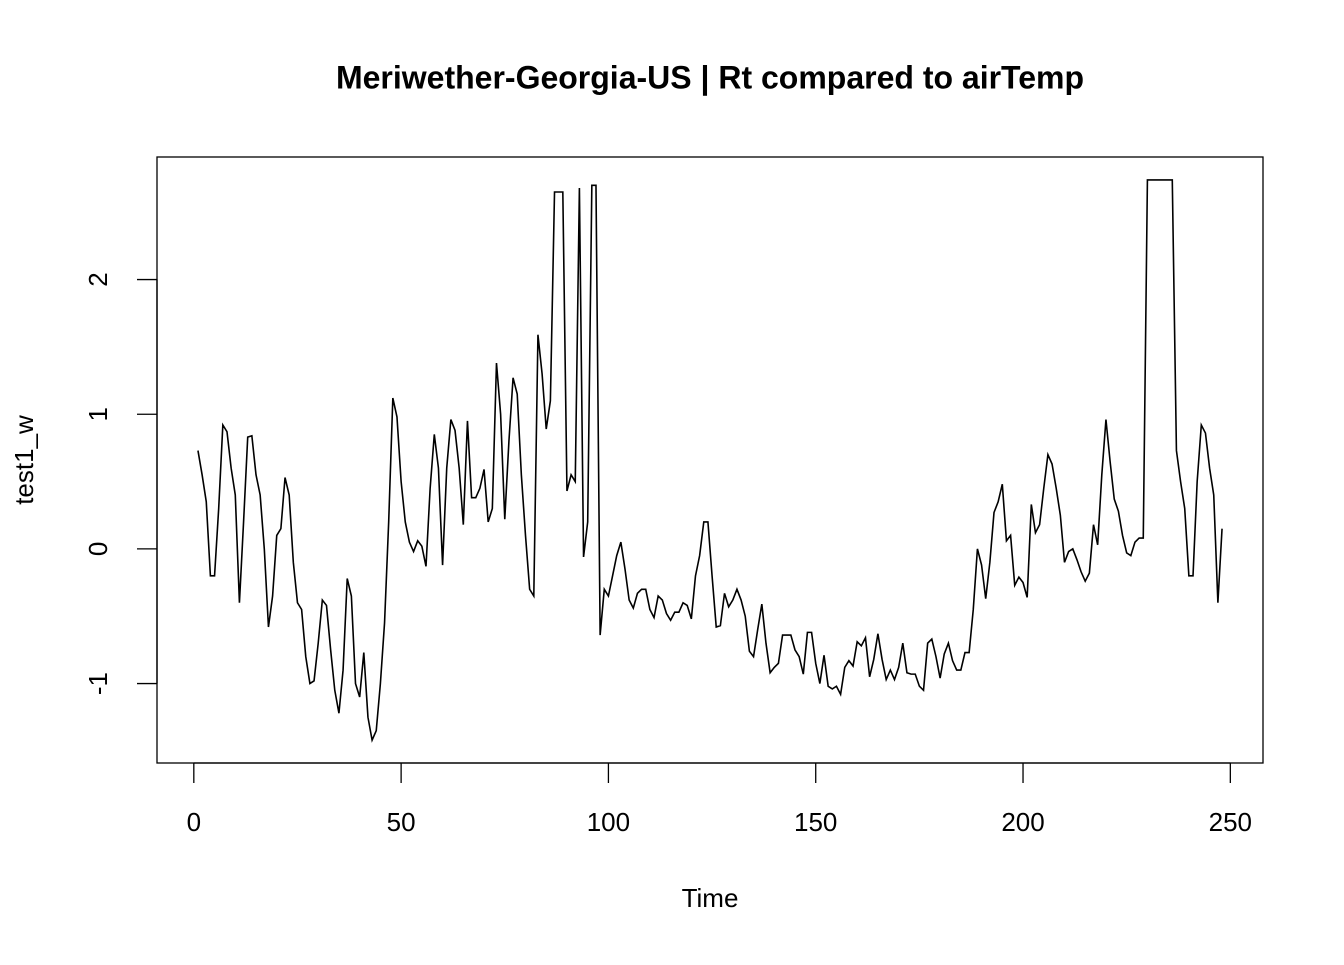 The image size is (1344, 965). Describe the element at coordinates (98, 279) in the screenshot. I see `y-tick-label: 2` at that location.